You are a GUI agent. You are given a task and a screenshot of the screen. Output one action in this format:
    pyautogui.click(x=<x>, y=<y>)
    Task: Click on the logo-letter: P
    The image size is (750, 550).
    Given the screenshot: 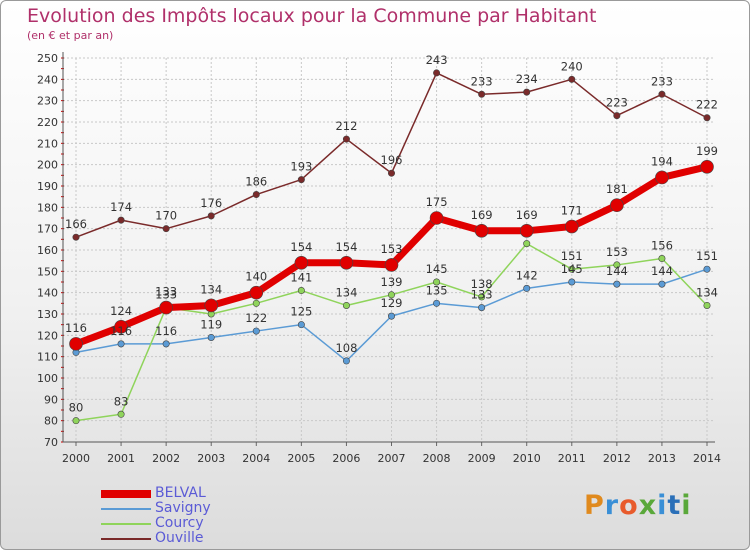 What is the action you would take?
    pyautogui.click(x=594, y=505)
    